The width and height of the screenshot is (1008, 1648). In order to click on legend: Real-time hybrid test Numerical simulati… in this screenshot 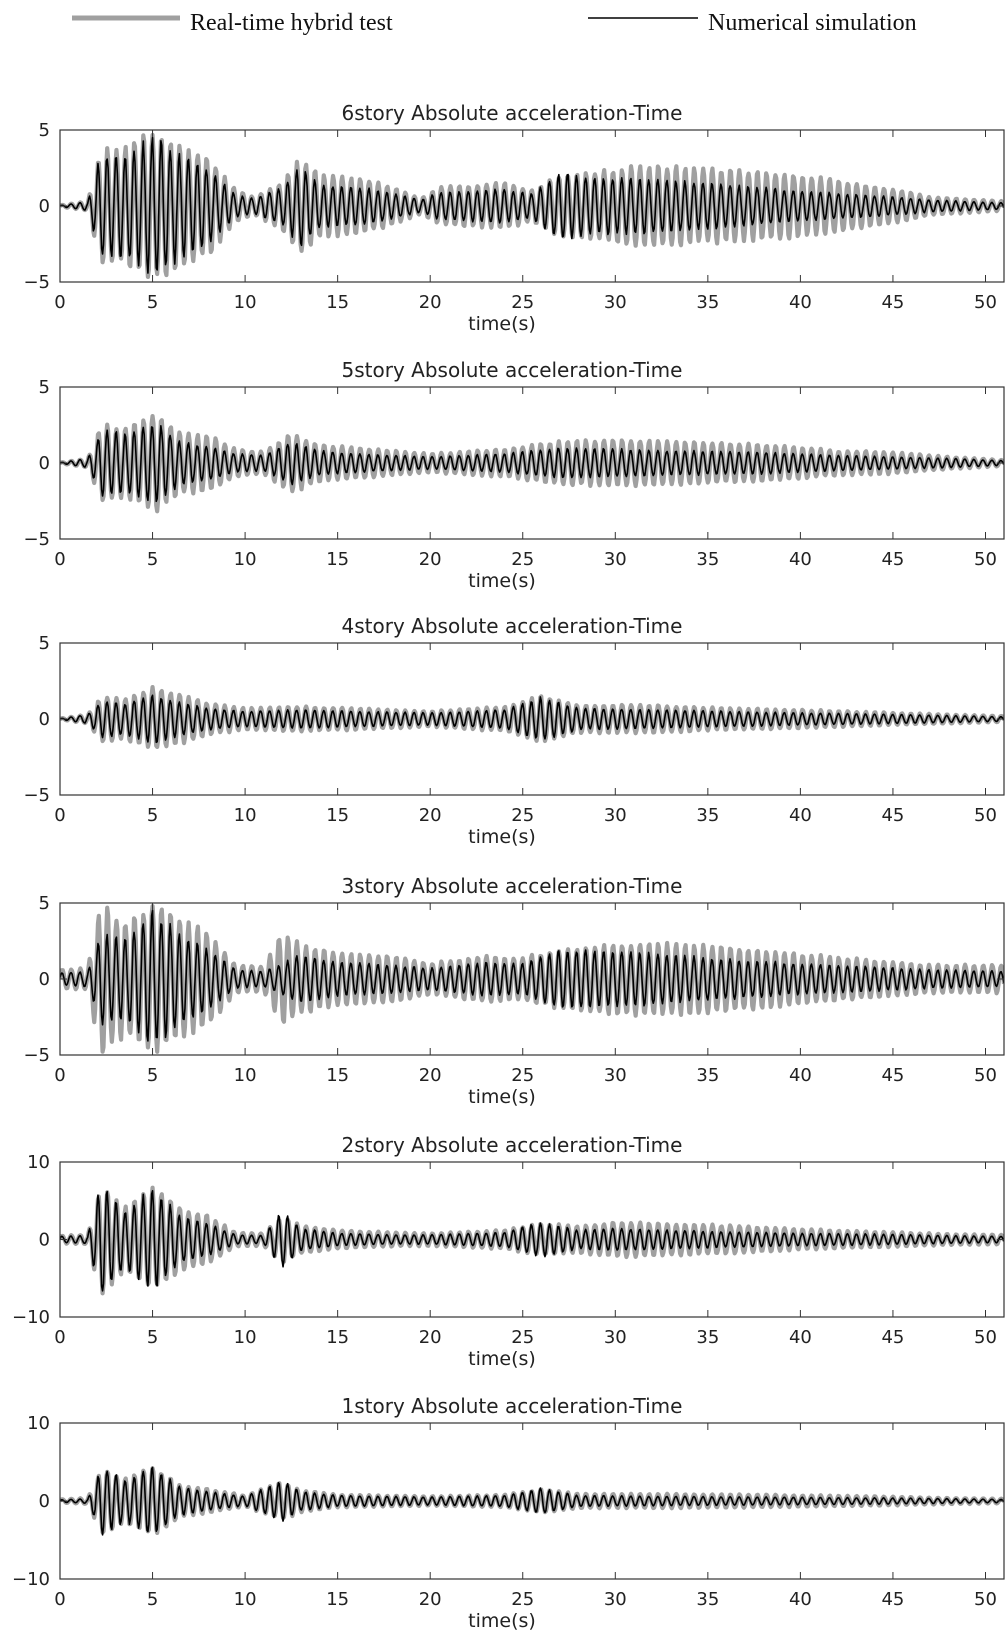, I will do `click(494, 23)`.